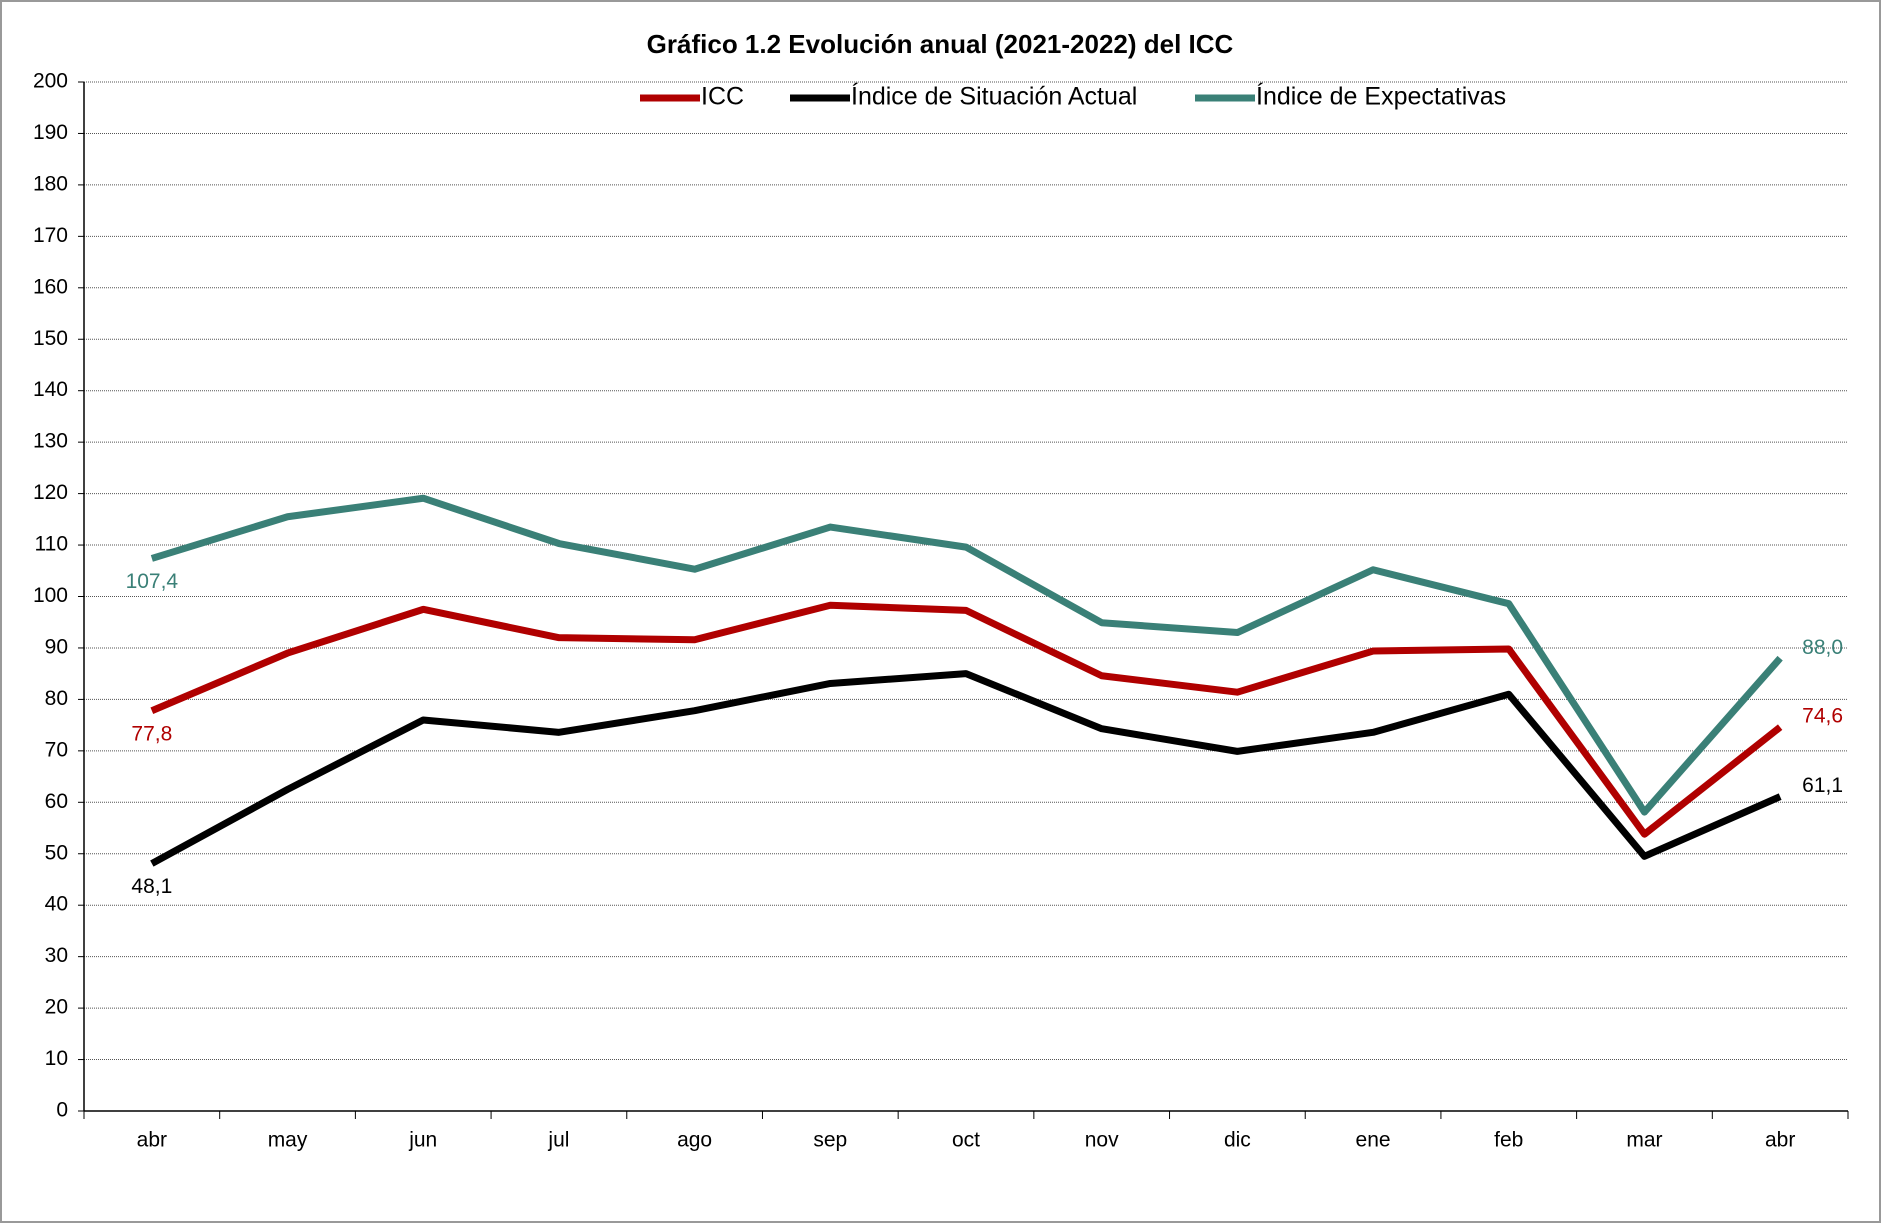  I want to click on y-tick-label: 120, so click(50, 492).